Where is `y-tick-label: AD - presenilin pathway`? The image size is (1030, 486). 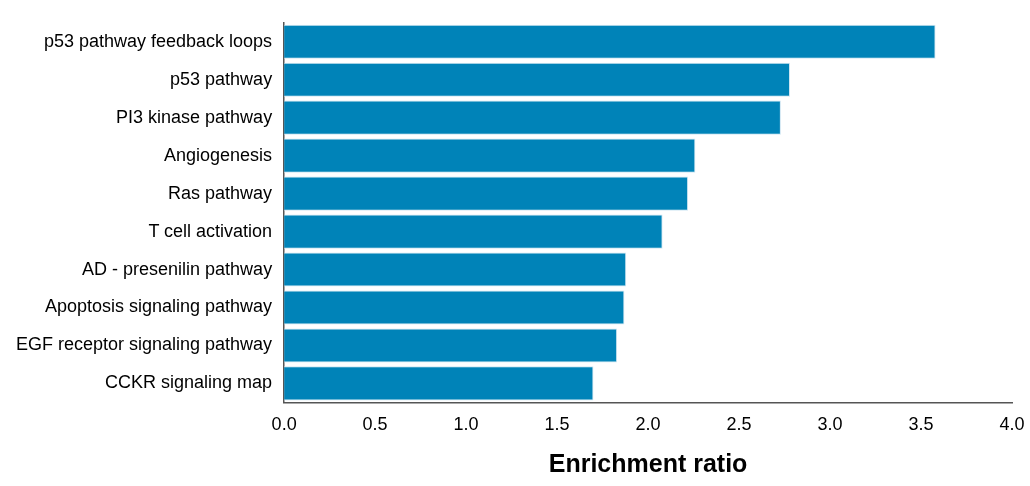
y-tick-label: AD - presenilin pathway is located at coordinates (177, 268).